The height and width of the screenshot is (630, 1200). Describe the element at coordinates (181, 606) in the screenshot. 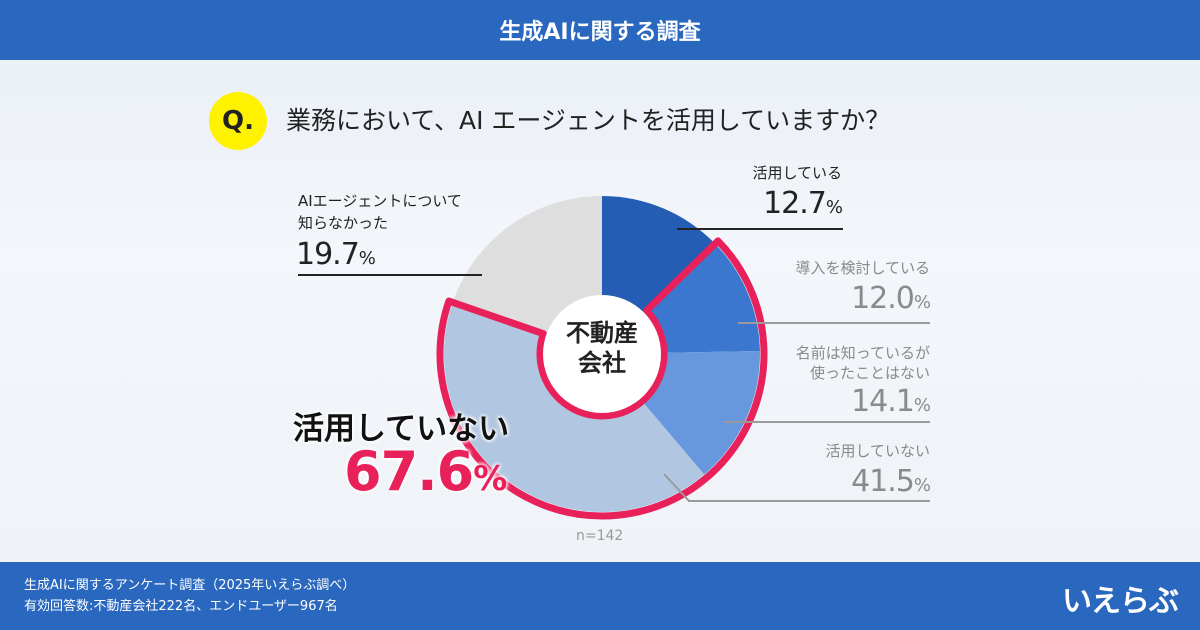

I see `footer-respondents: 有効回答数:不動産会社222名、エンドユーザー967名` at that location.